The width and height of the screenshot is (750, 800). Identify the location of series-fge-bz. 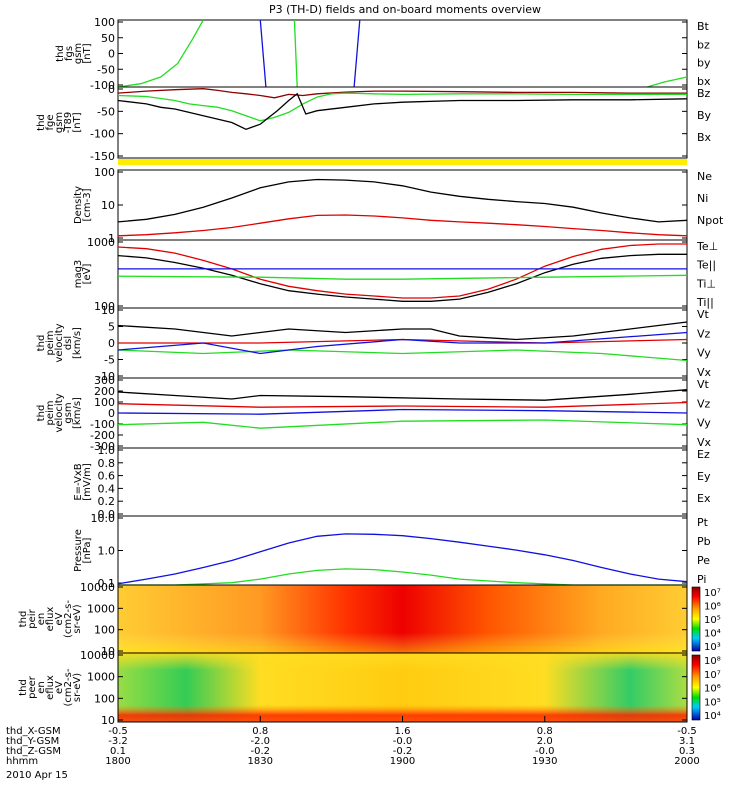
(402, 93).